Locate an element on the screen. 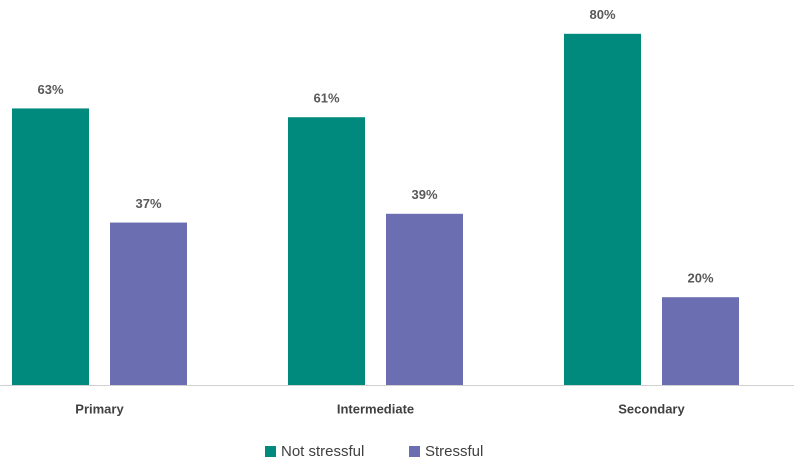 Image resolution: width=794 pixels, height=463 pixels. x-tick-label: Intermediate is located at coordinates (375, 408).